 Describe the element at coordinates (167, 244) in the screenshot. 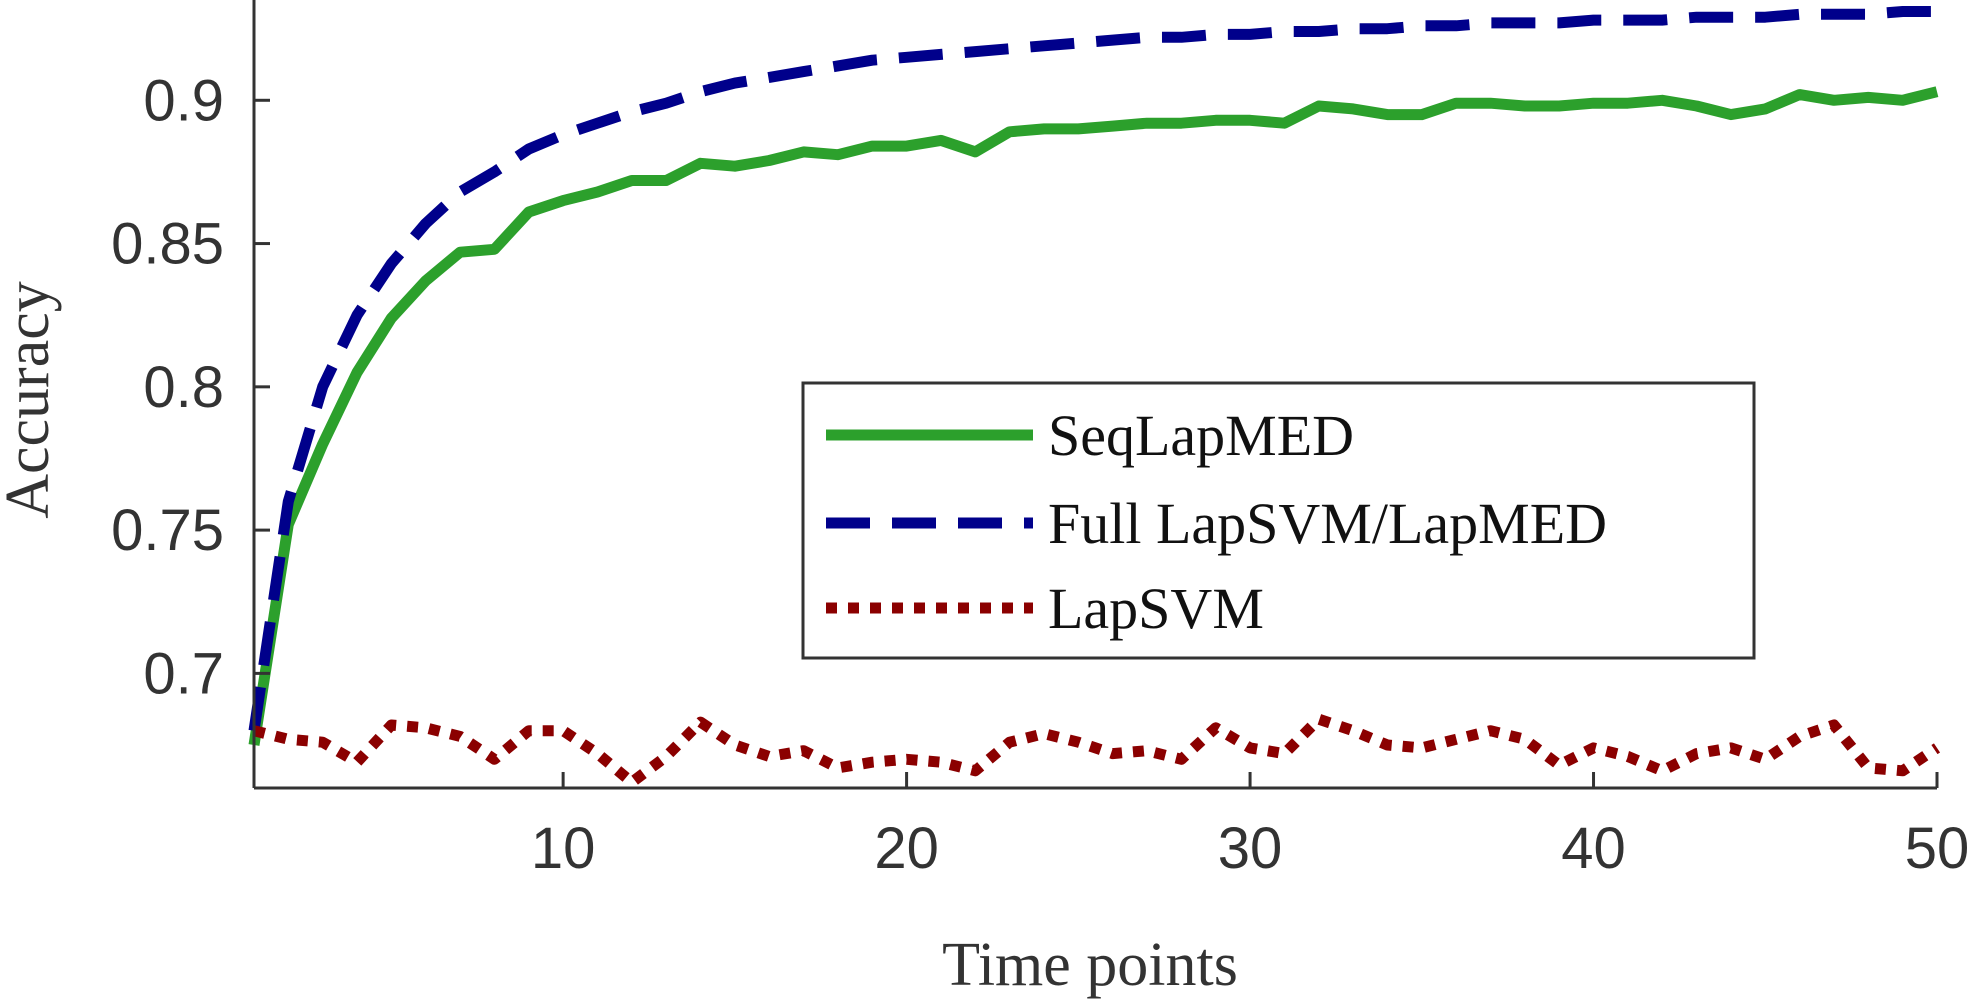

I see `y-tick-label: 0.85` at that location.